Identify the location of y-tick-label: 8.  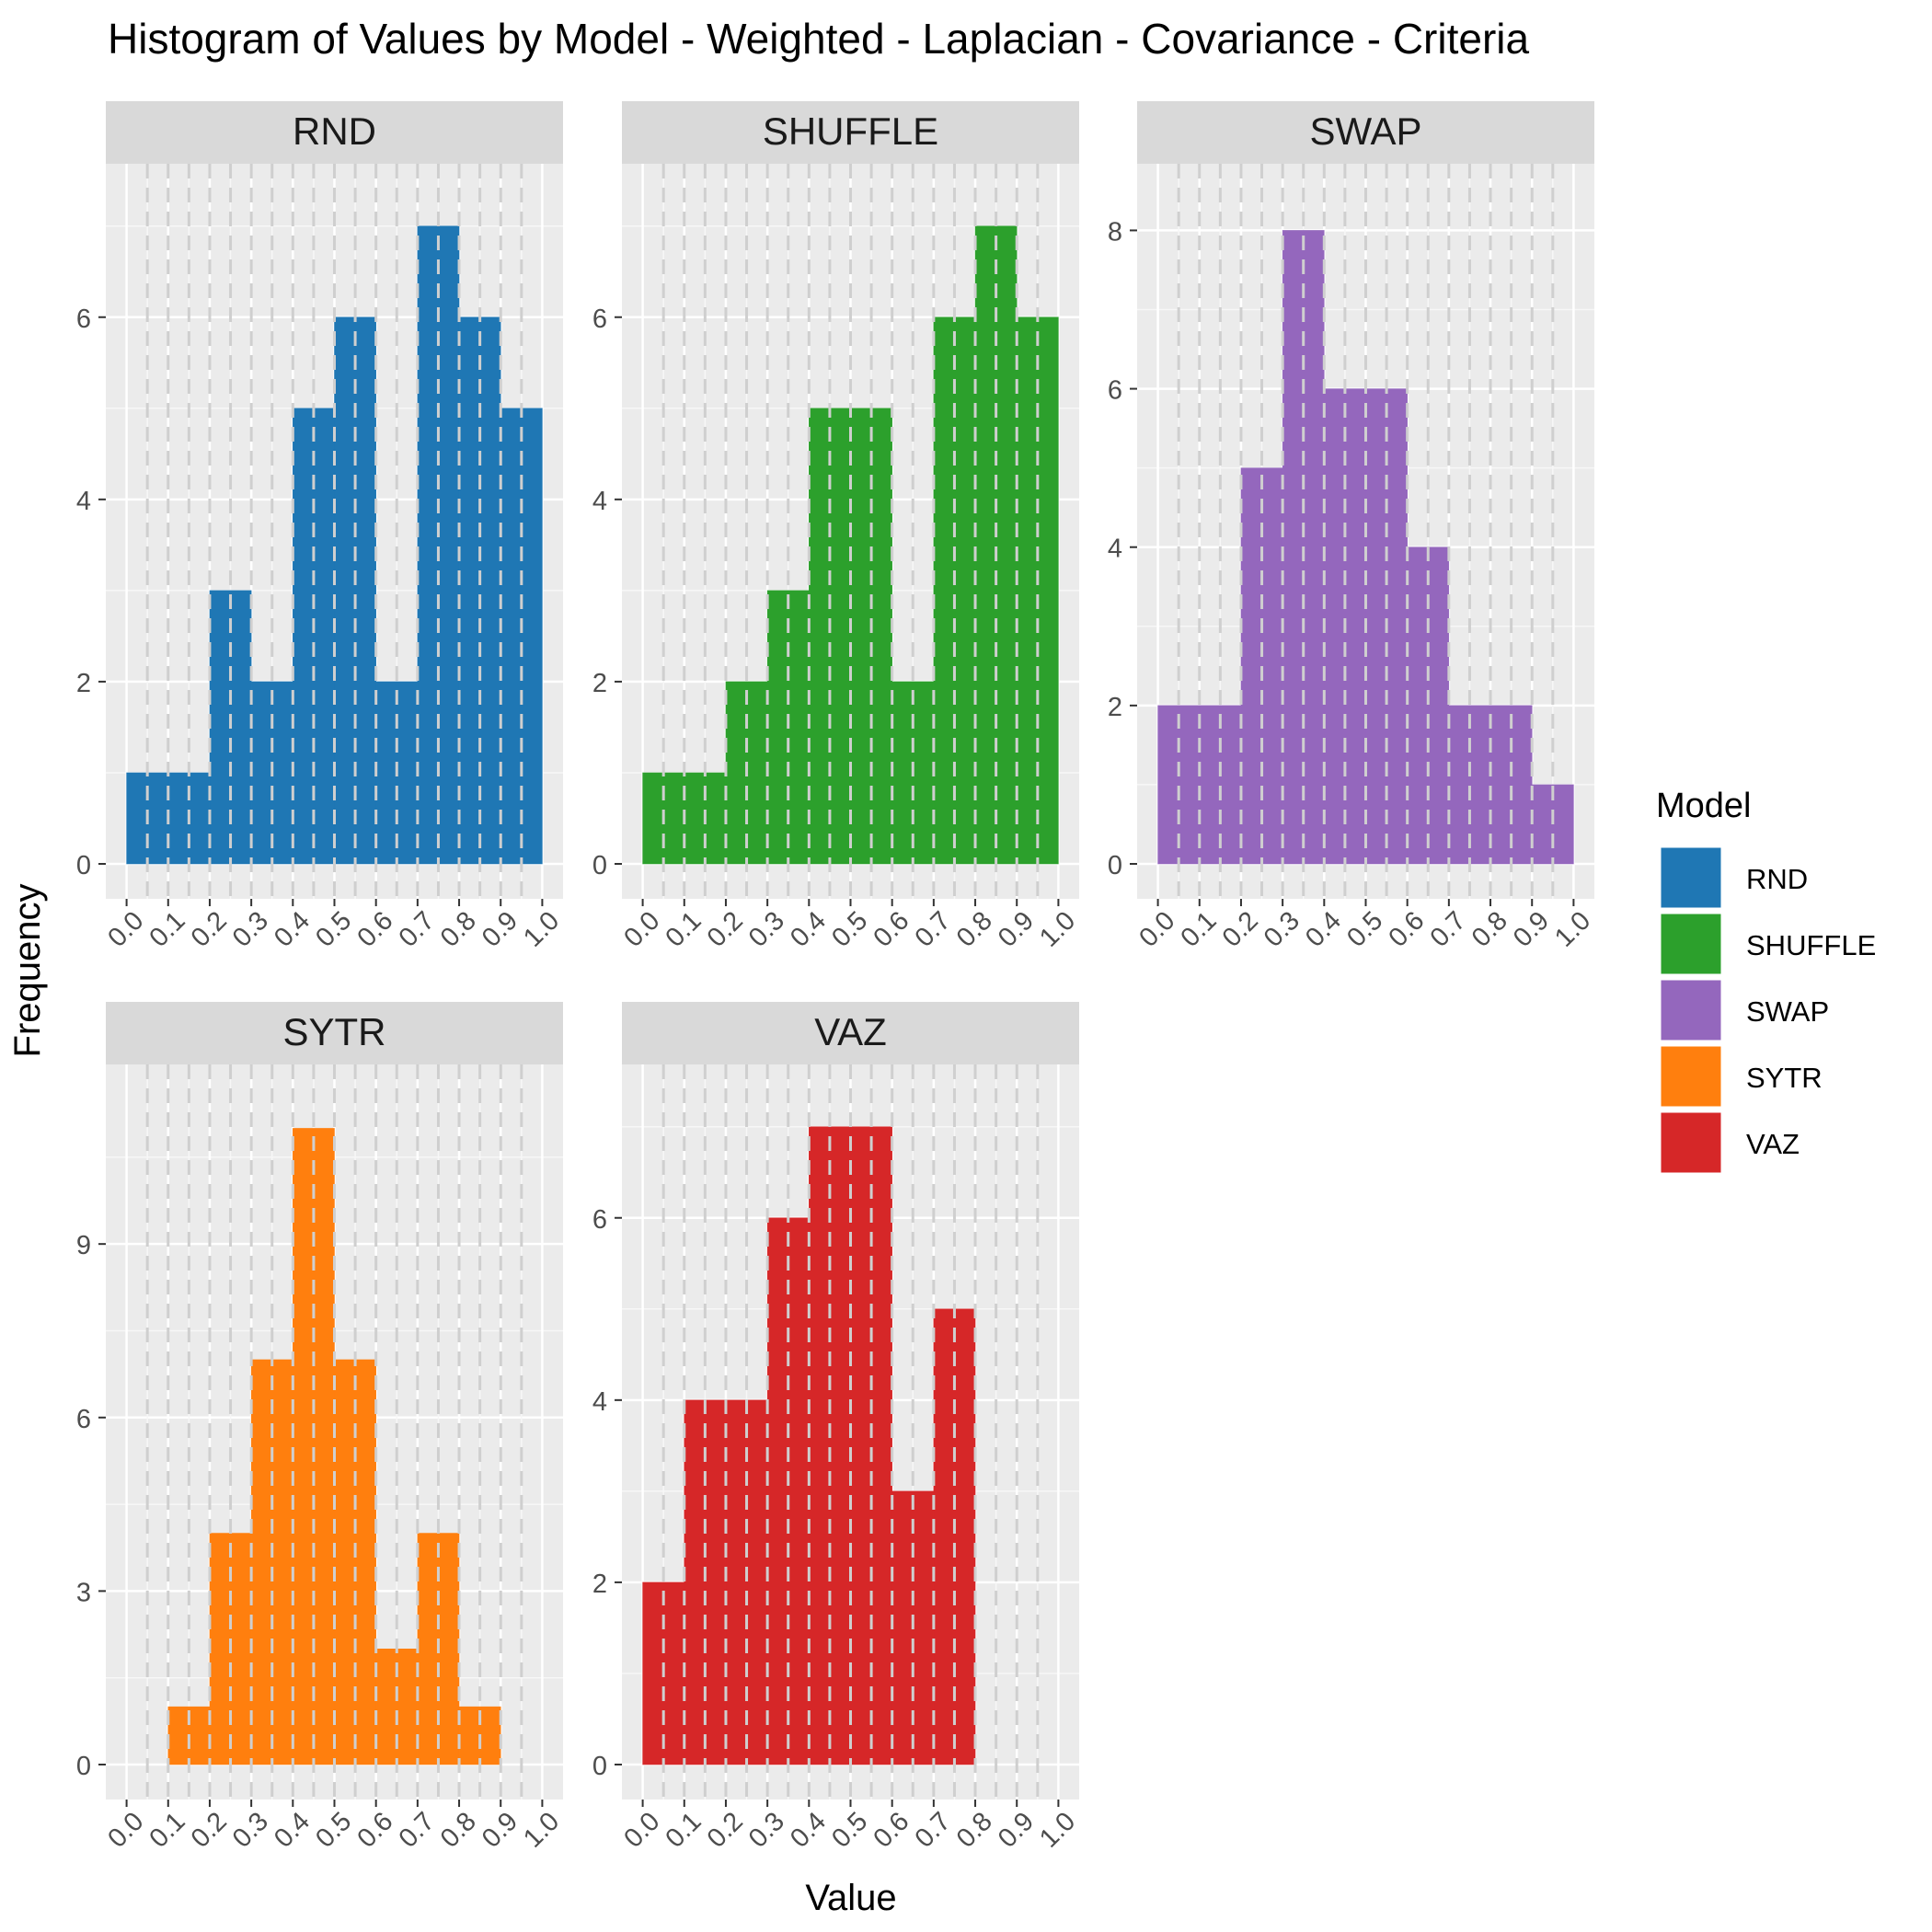
(1115, 232).